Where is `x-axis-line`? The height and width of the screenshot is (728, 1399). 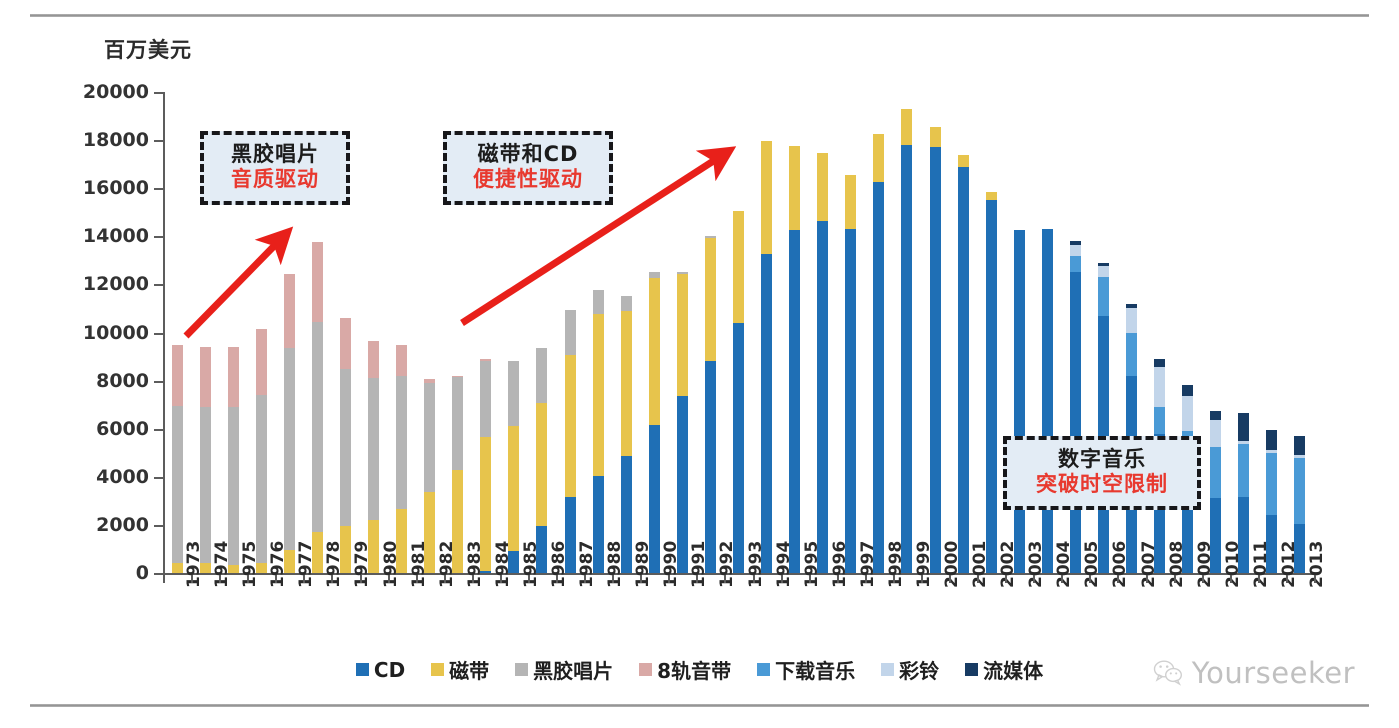 x-axis-line is located at coordinates (738, 574).